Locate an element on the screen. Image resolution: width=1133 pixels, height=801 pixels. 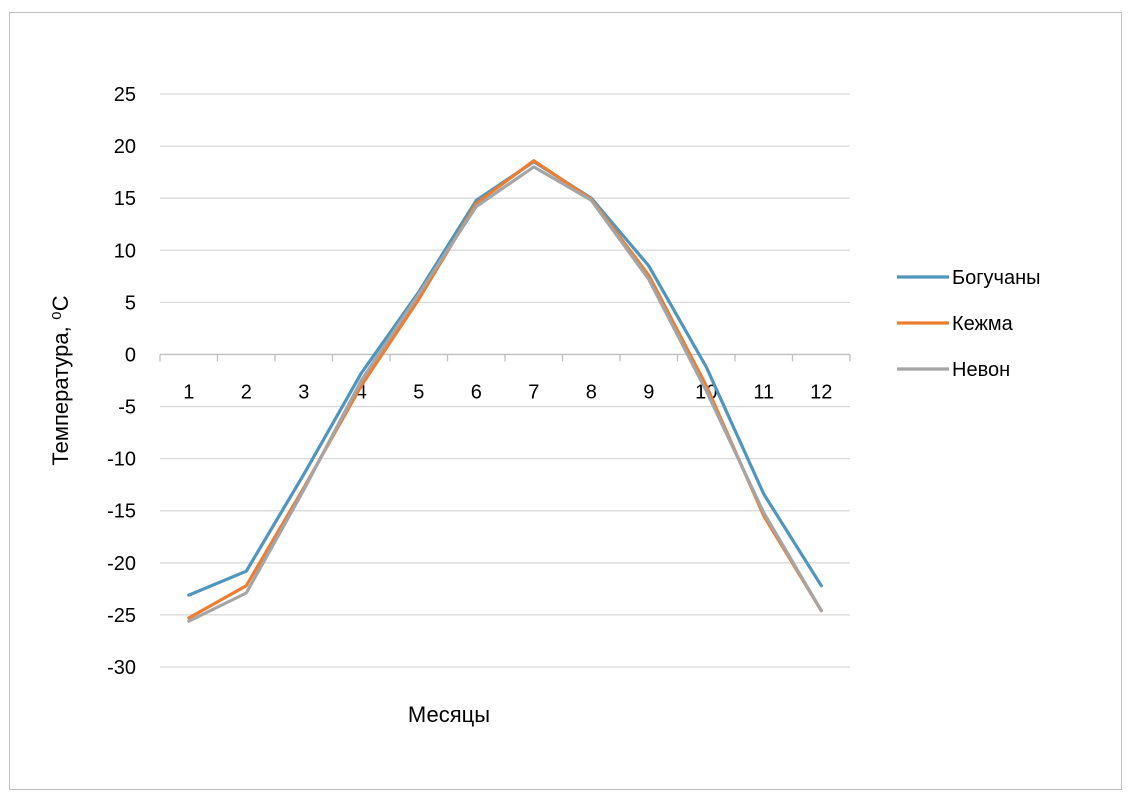
x-axis: 1 2 3 4 5 6 7 8 9 10 11 12 is located at coordinates (505, 378).